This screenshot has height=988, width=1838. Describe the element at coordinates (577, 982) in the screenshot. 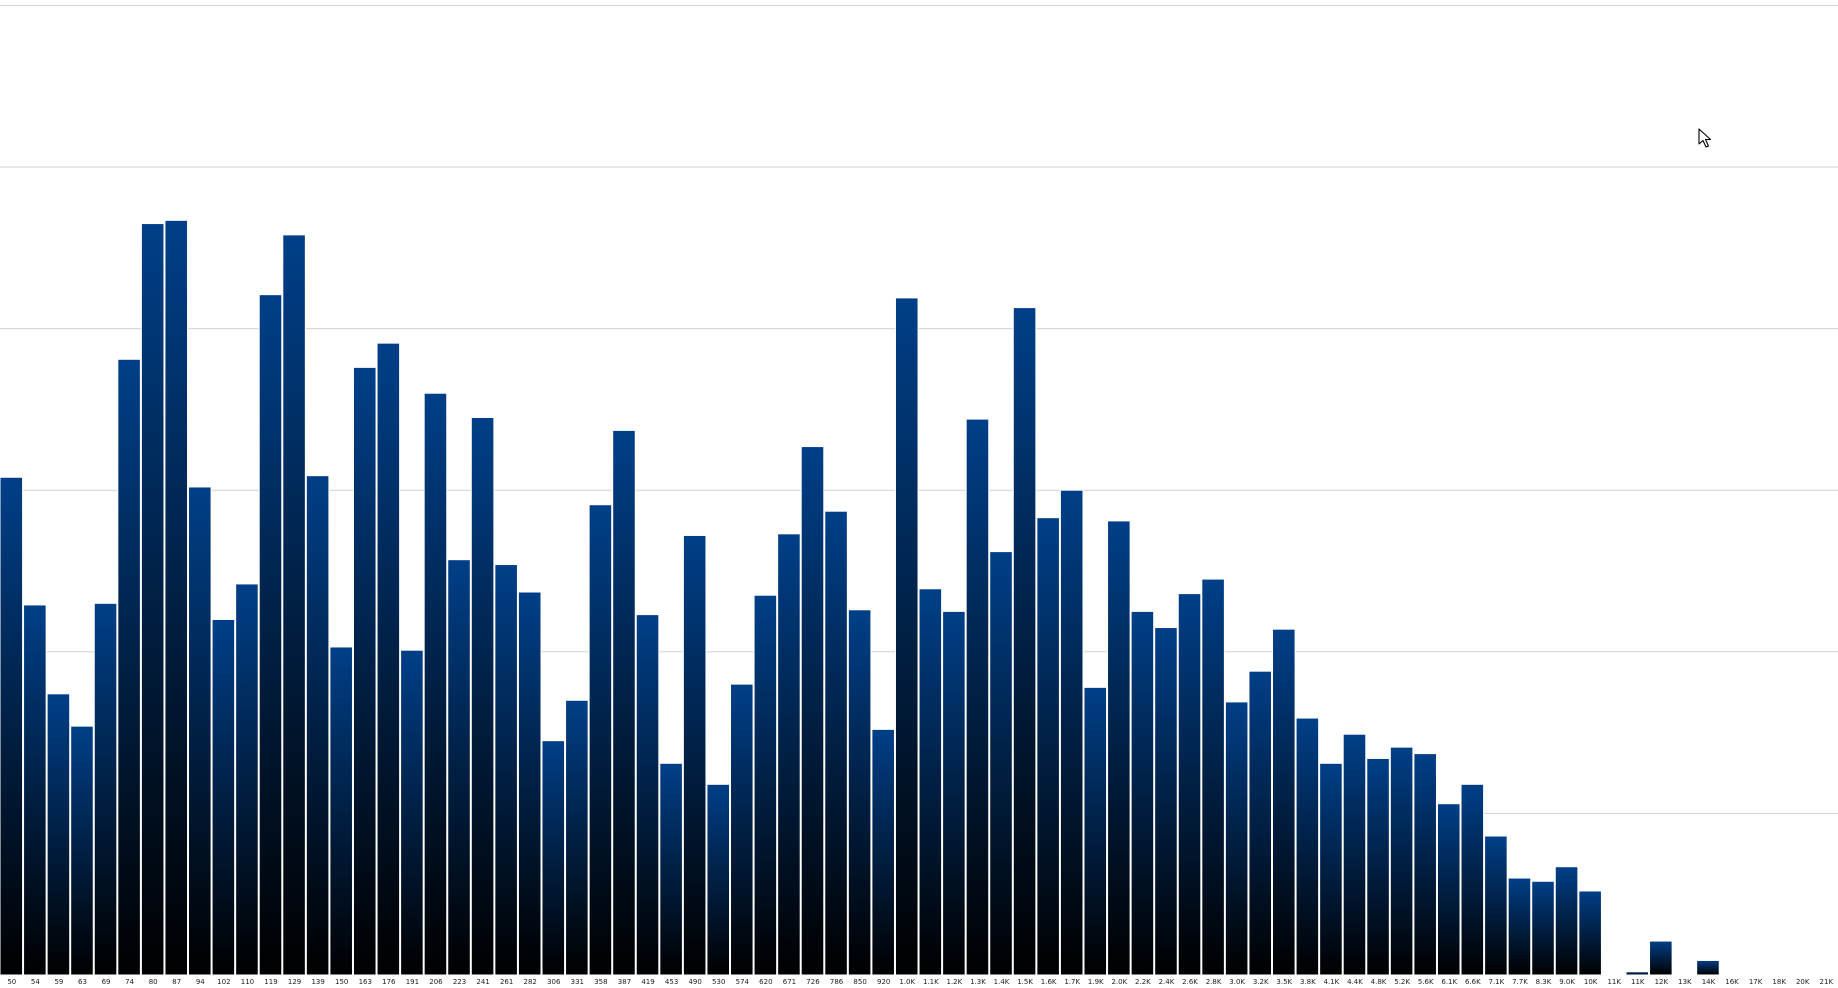

I see `x-tick-label: 331` at that location.